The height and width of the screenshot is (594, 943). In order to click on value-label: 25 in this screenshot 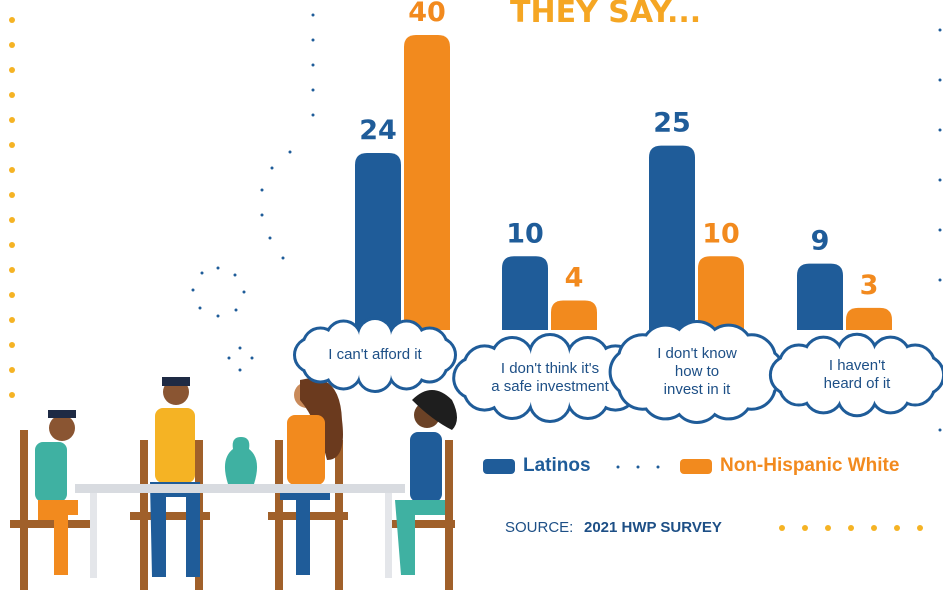, I will do `click(672, 123)`.